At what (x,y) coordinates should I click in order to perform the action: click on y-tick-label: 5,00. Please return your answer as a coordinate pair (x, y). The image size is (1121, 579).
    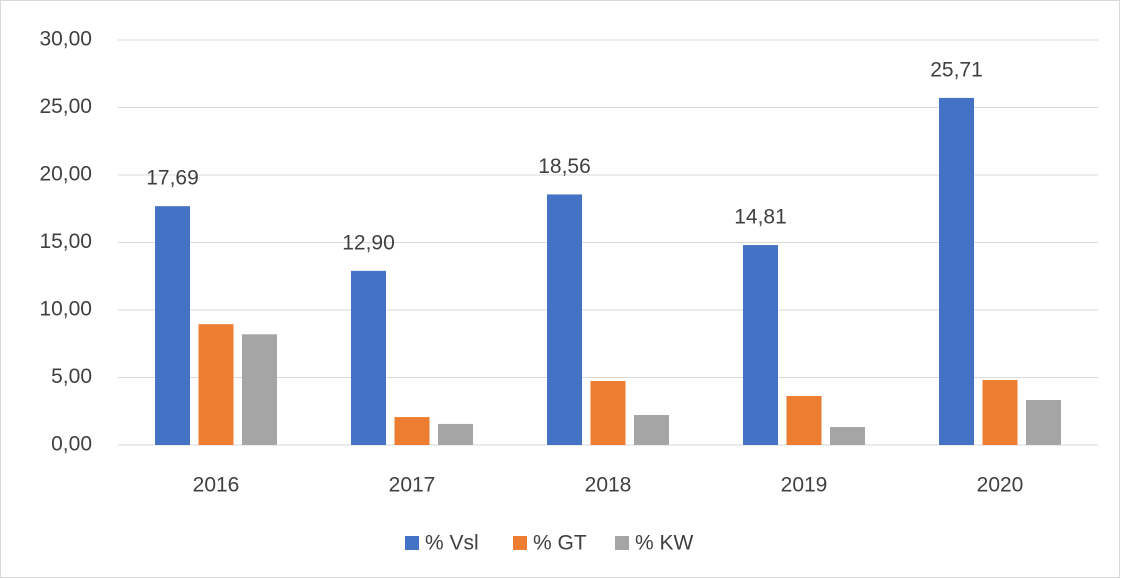
    Looking at the image, I should click on (71, 376).